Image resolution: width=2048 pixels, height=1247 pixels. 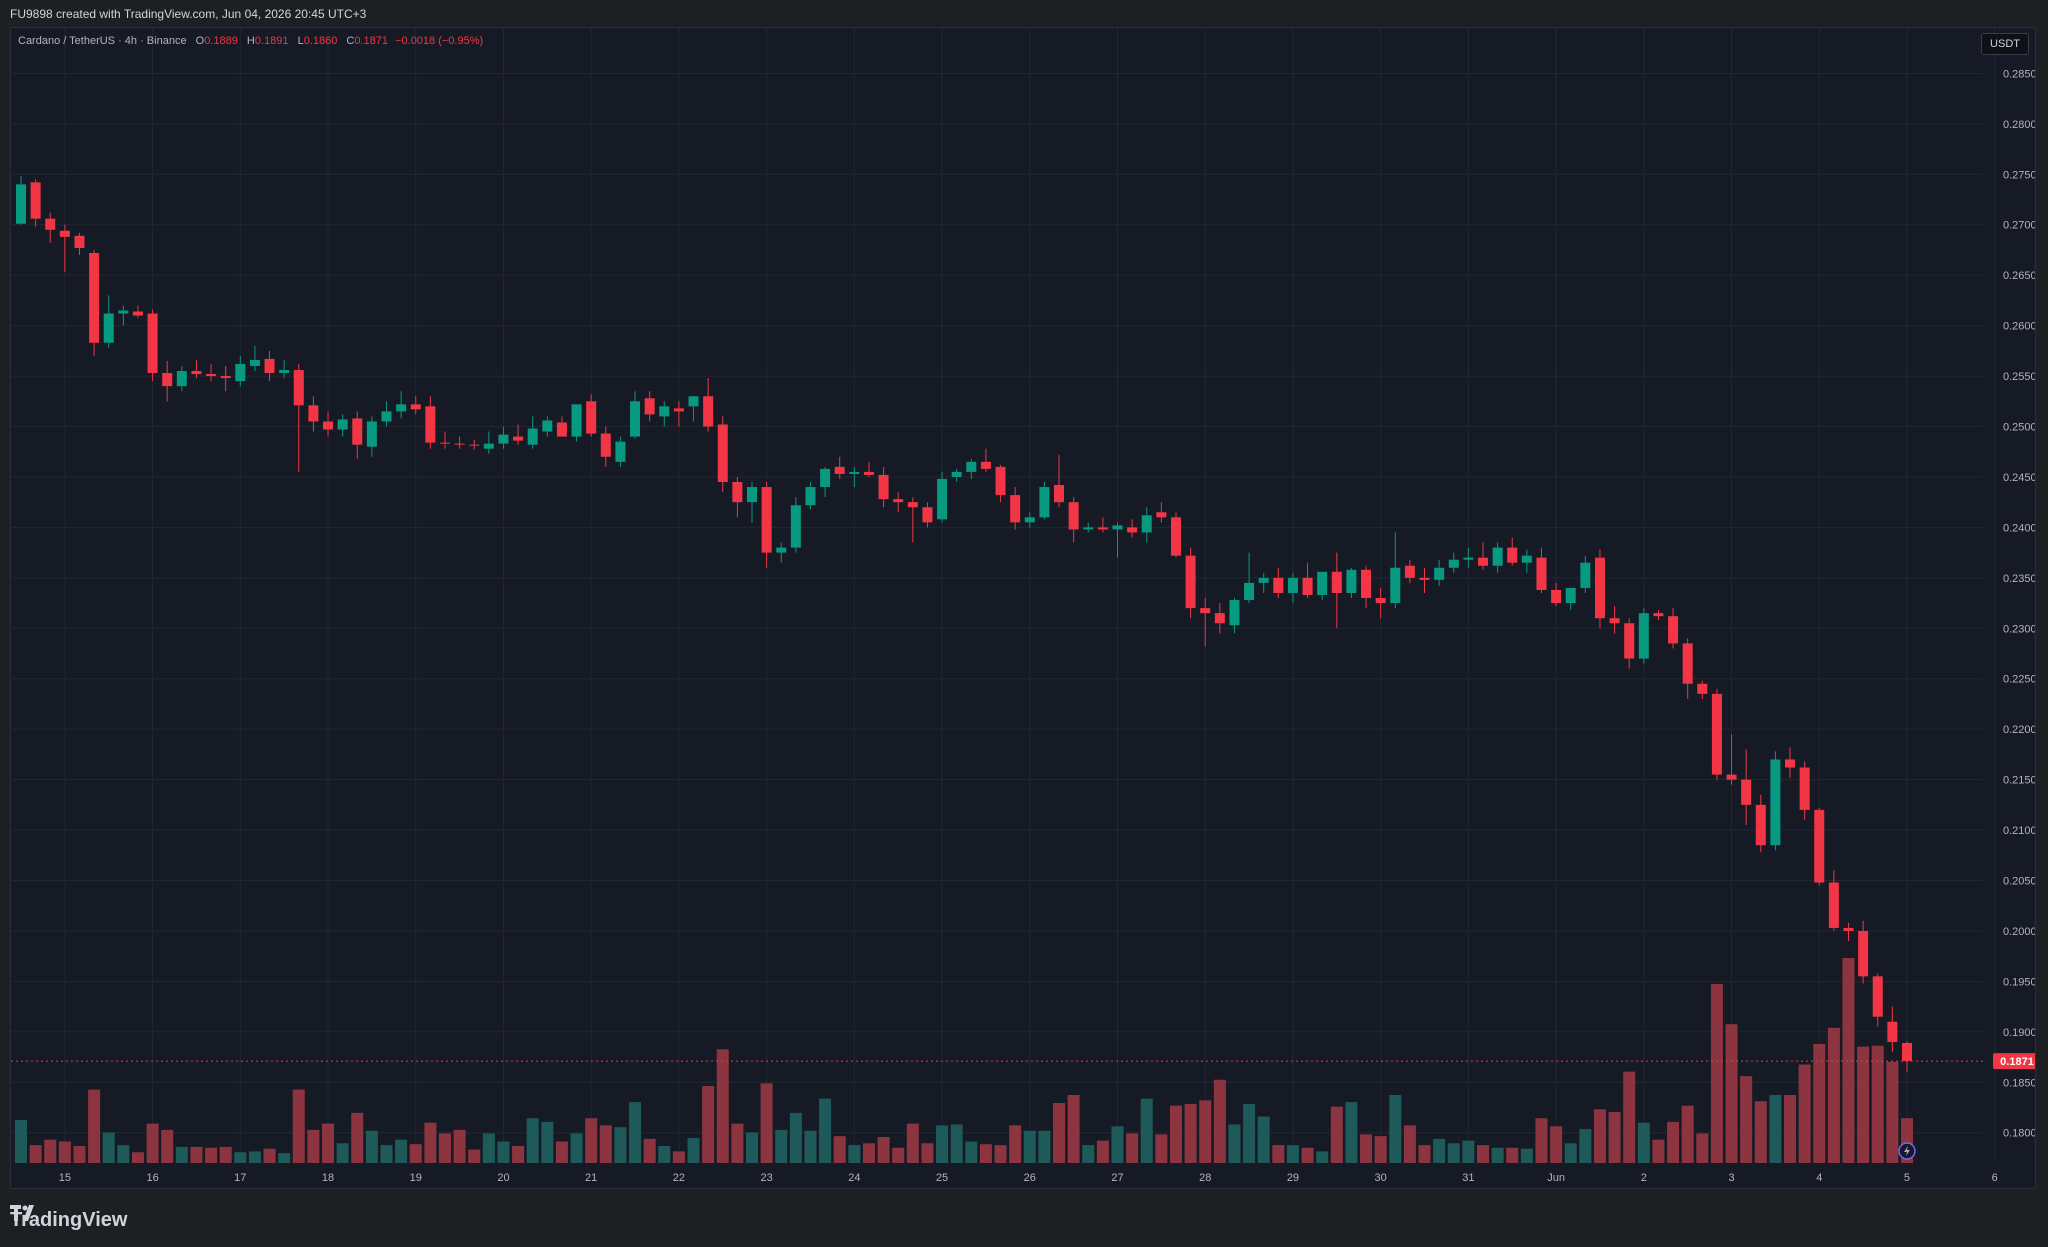 What do you see at coordinates (2019, 680) in the screenshot?
I see `price-tick-label: 0.2250` at bounding box center [2019, 680].